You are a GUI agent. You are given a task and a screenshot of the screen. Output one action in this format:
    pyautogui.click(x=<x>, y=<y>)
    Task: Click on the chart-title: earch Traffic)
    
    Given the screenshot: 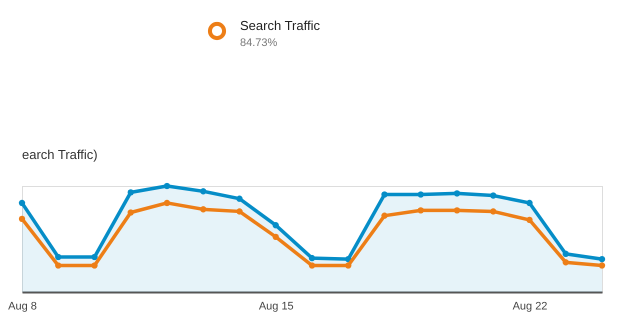 What is the action you would take?
    pyautogui.click(x=60, y=154)
    